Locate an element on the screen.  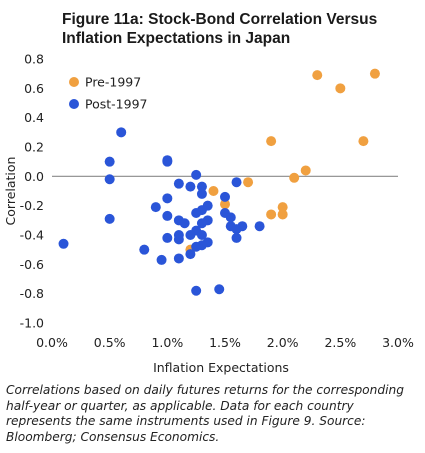
legend-label: Pre-1997 is located at coordinates (113, 82).